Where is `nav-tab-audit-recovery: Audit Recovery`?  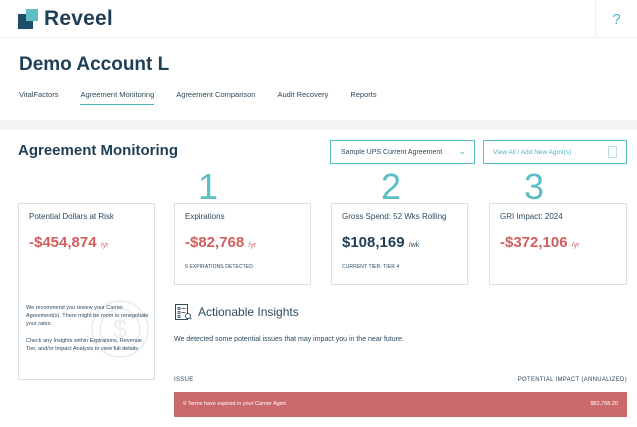
nav-tab-audit-recovery: Audit Recovery is located at coordinates (303, 94).